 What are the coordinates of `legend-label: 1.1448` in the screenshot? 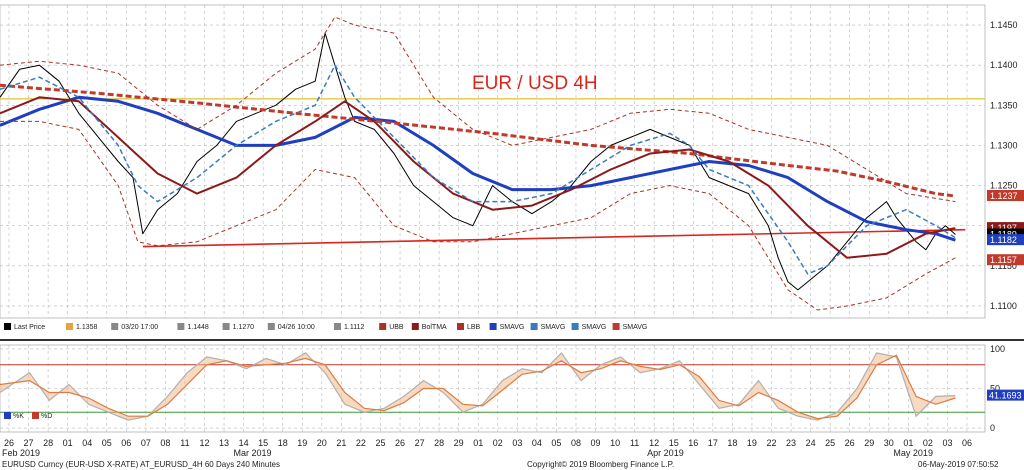 It's located at (198, 327).